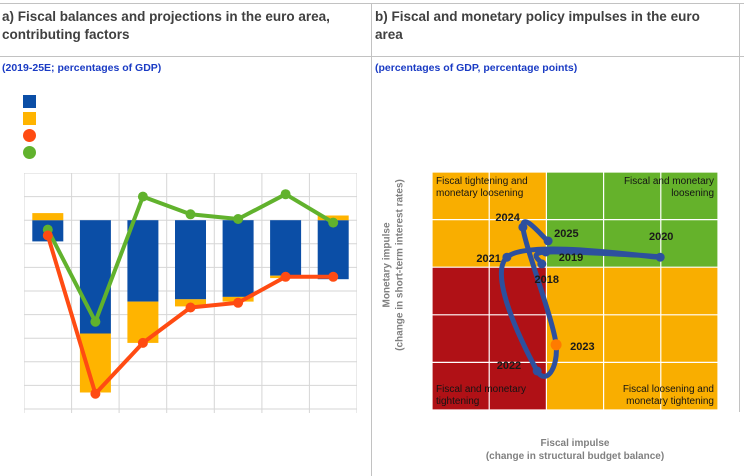  I want to click on y-axis-label-line: (change in short-term interest rates), so click(399, 265).